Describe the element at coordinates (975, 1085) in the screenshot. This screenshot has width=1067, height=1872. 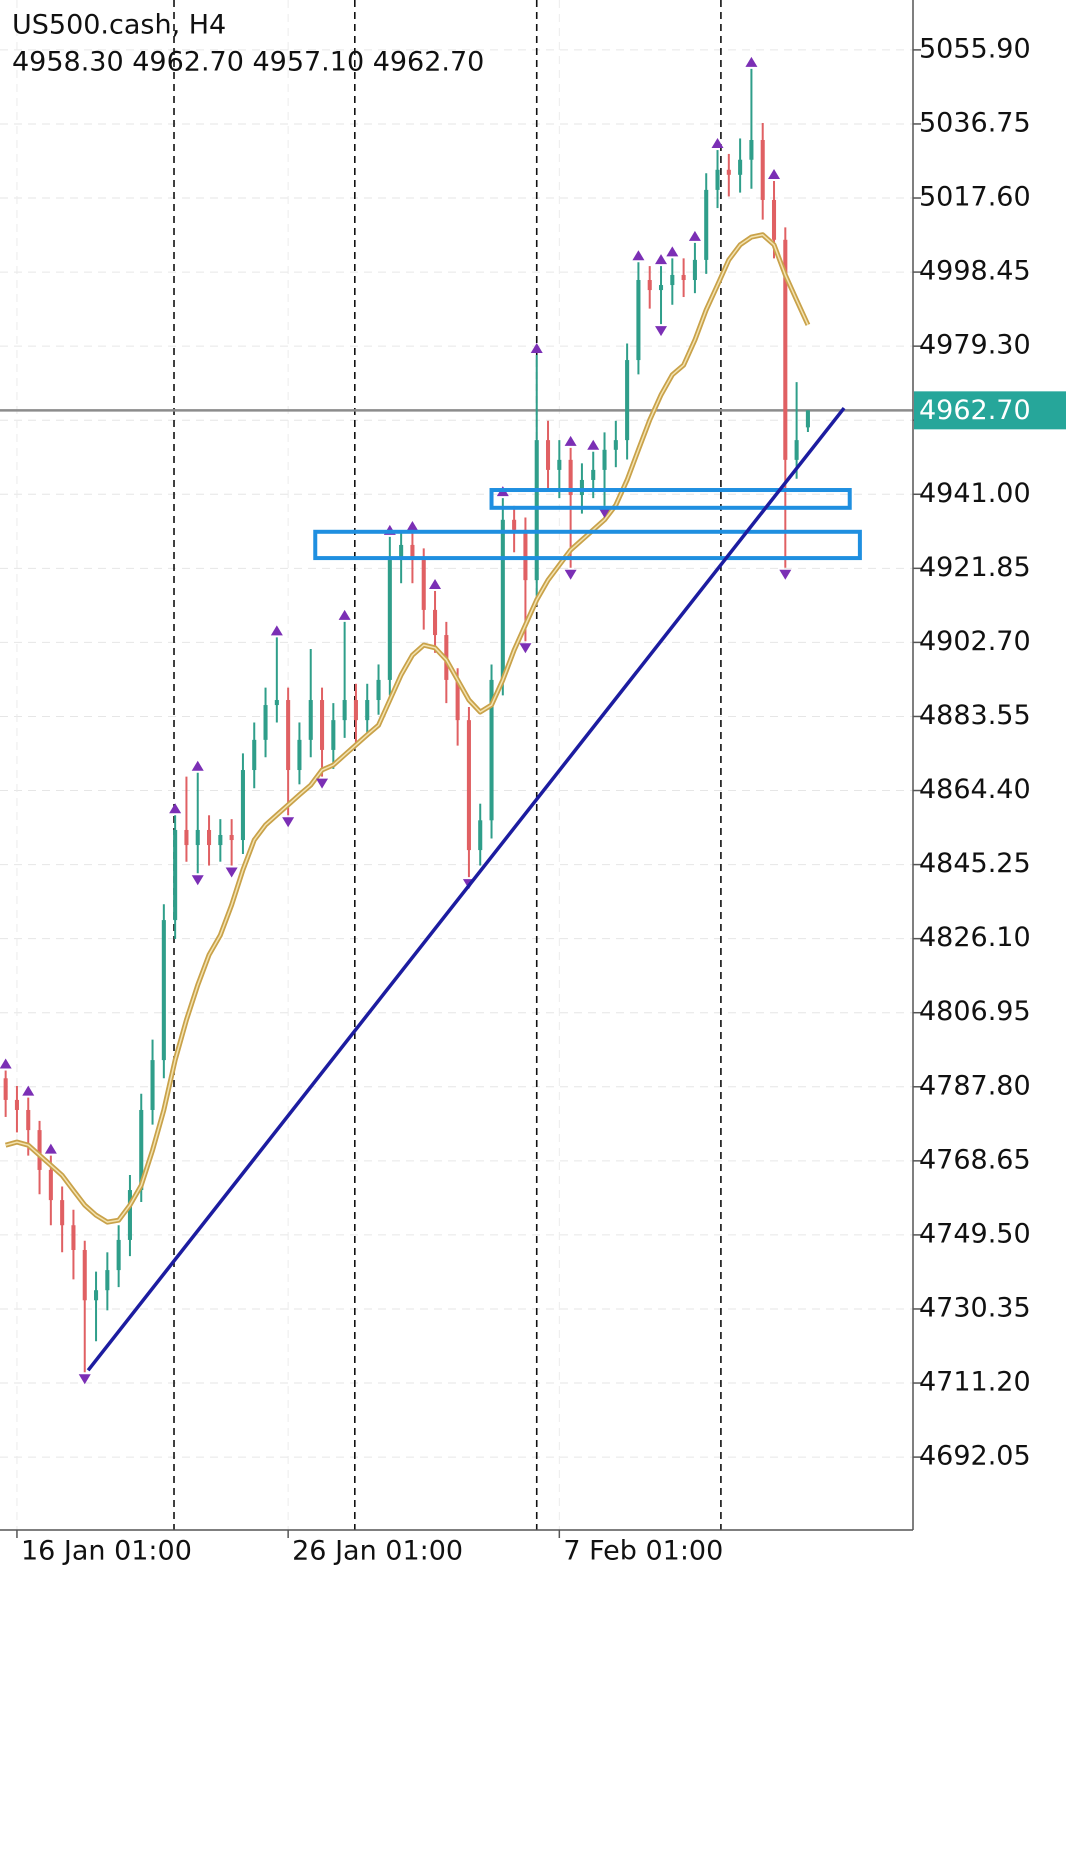
I see `y-tick-label: 4787.80` at that location.